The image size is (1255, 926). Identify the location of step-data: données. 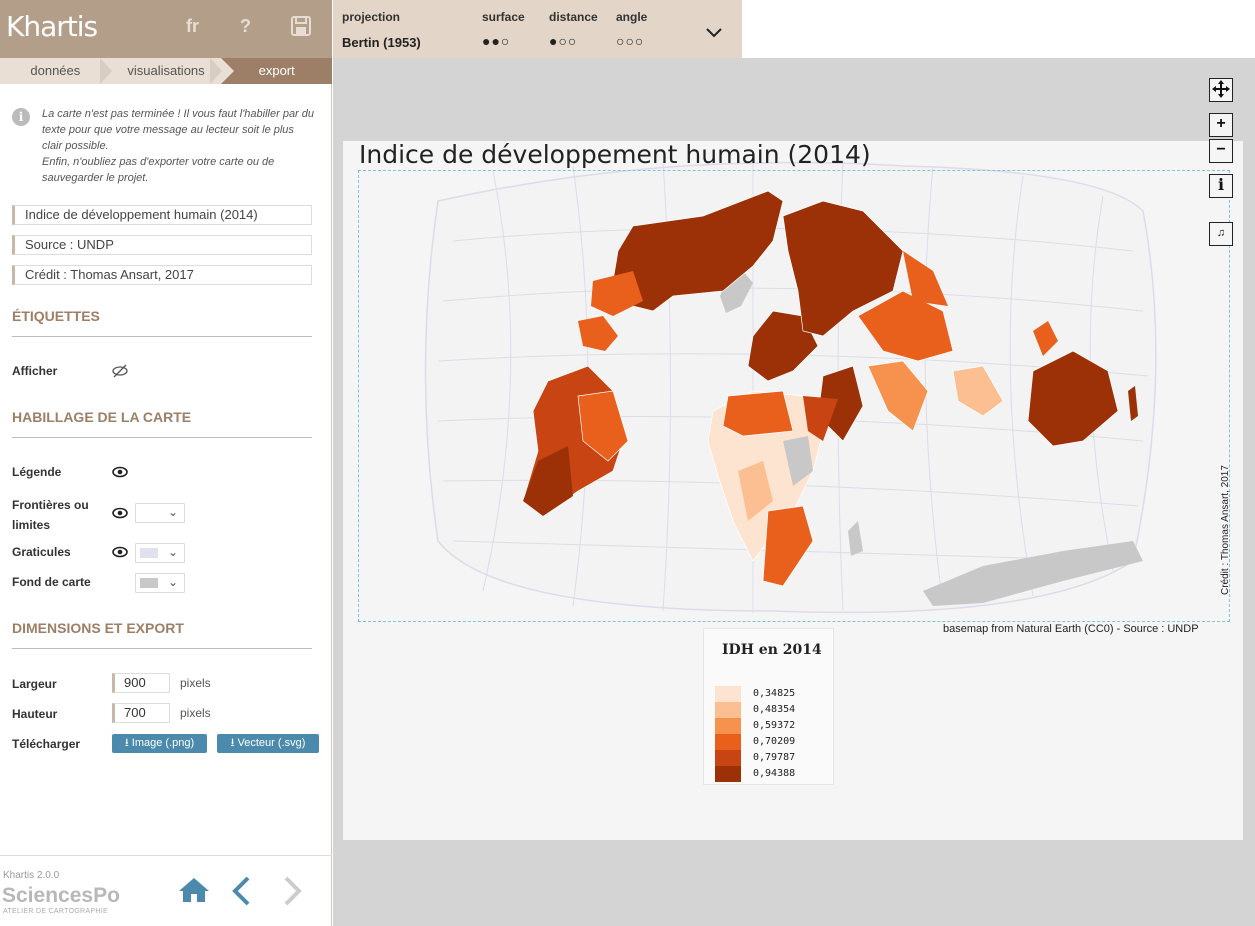
(56, 71).